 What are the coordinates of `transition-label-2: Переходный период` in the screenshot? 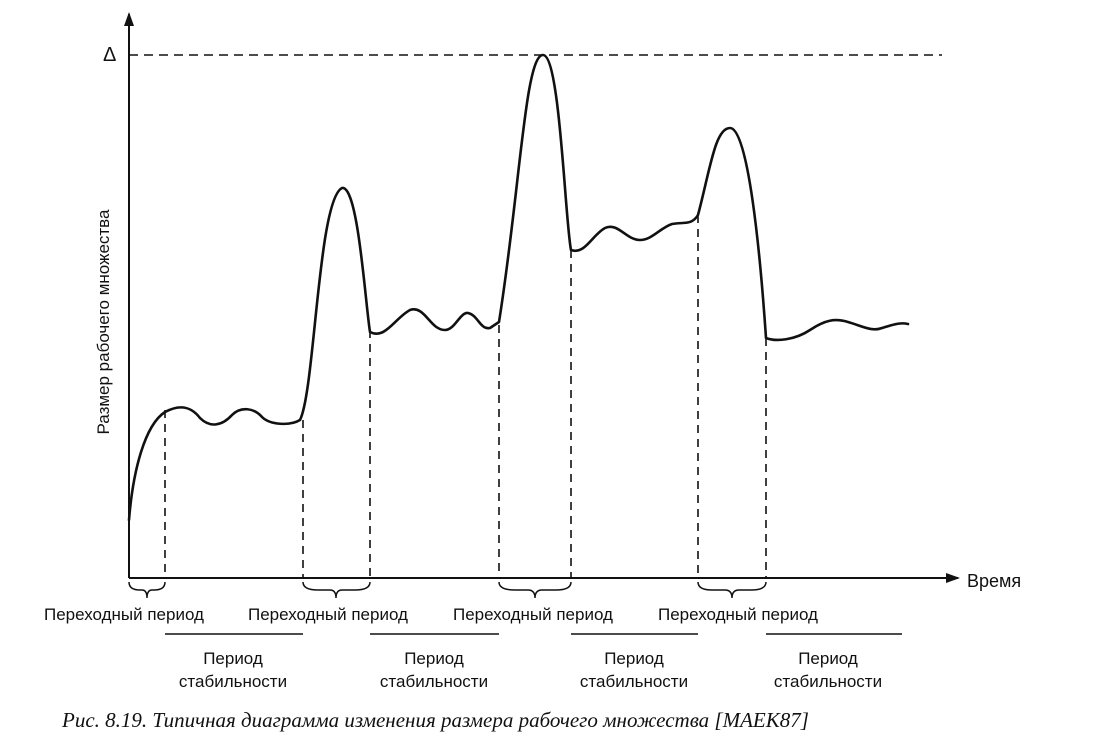 It's located at (328, 614).